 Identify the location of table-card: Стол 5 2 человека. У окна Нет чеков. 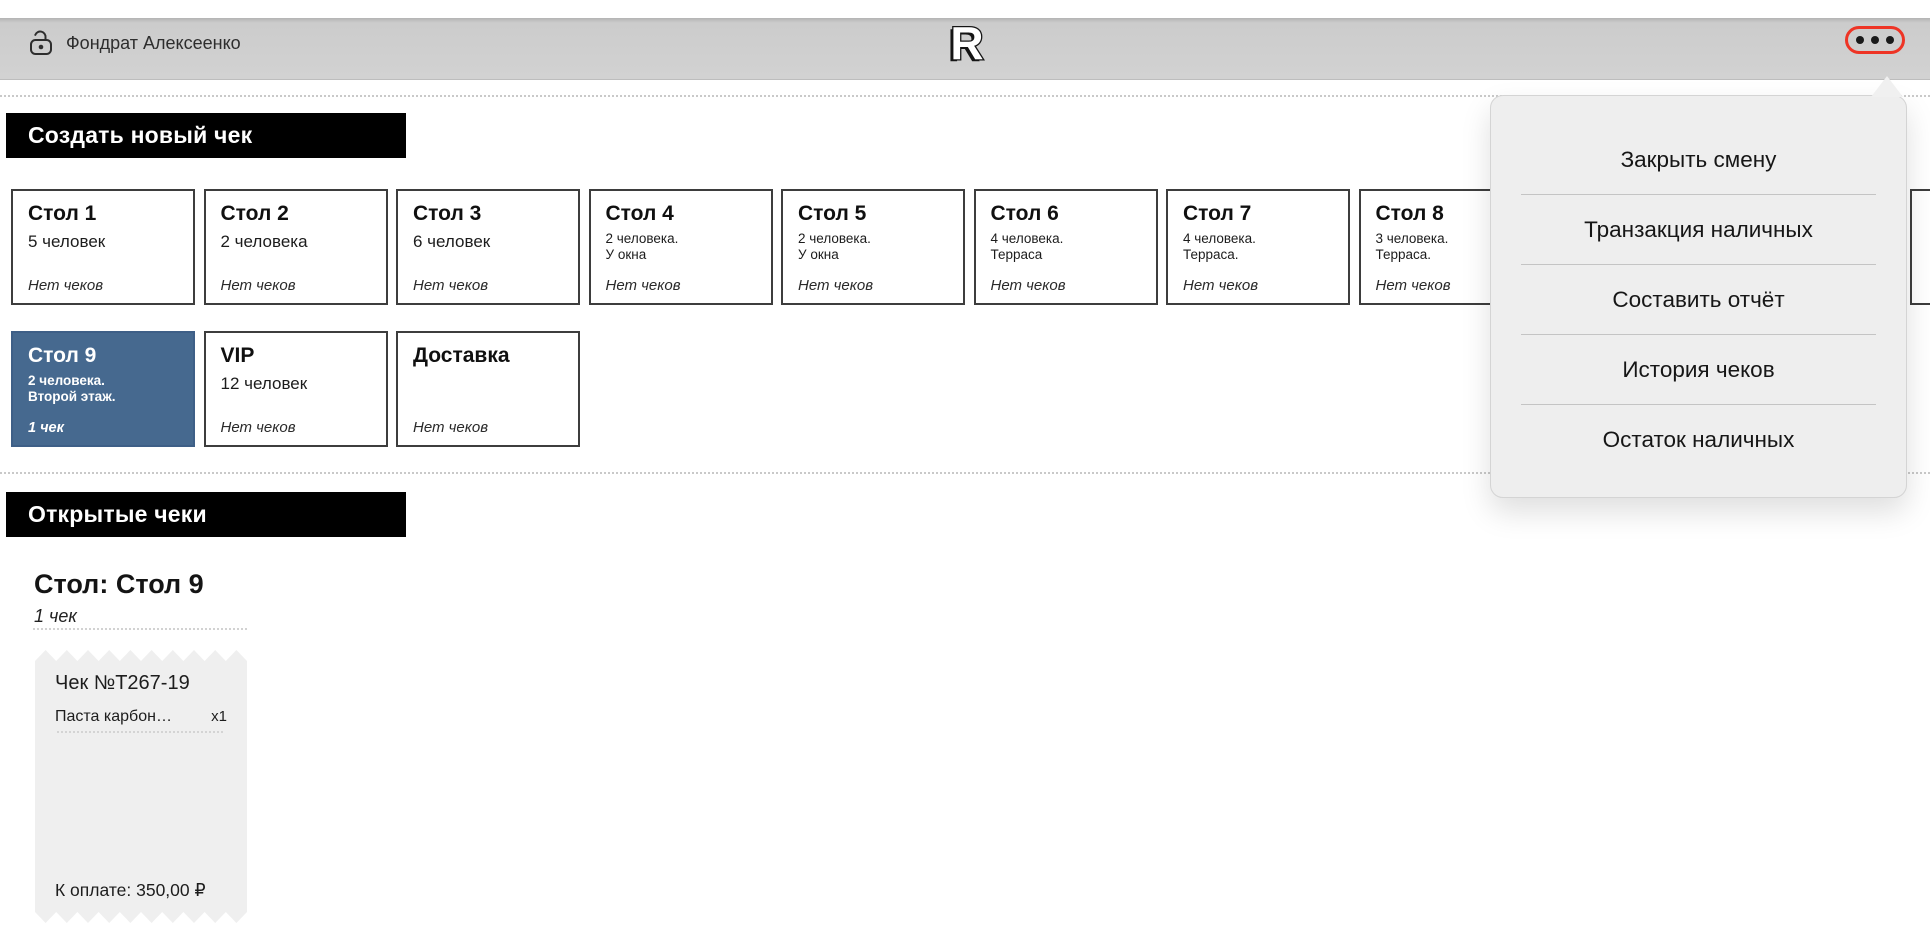
(873, 247).